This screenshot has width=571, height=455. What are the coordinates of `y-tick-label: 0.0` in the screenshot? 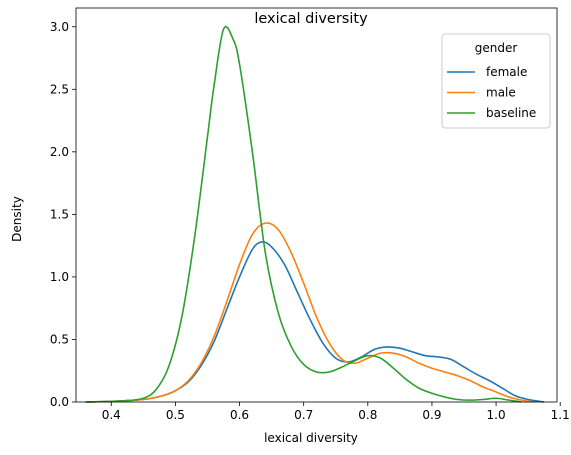 It's located at (59, 402).